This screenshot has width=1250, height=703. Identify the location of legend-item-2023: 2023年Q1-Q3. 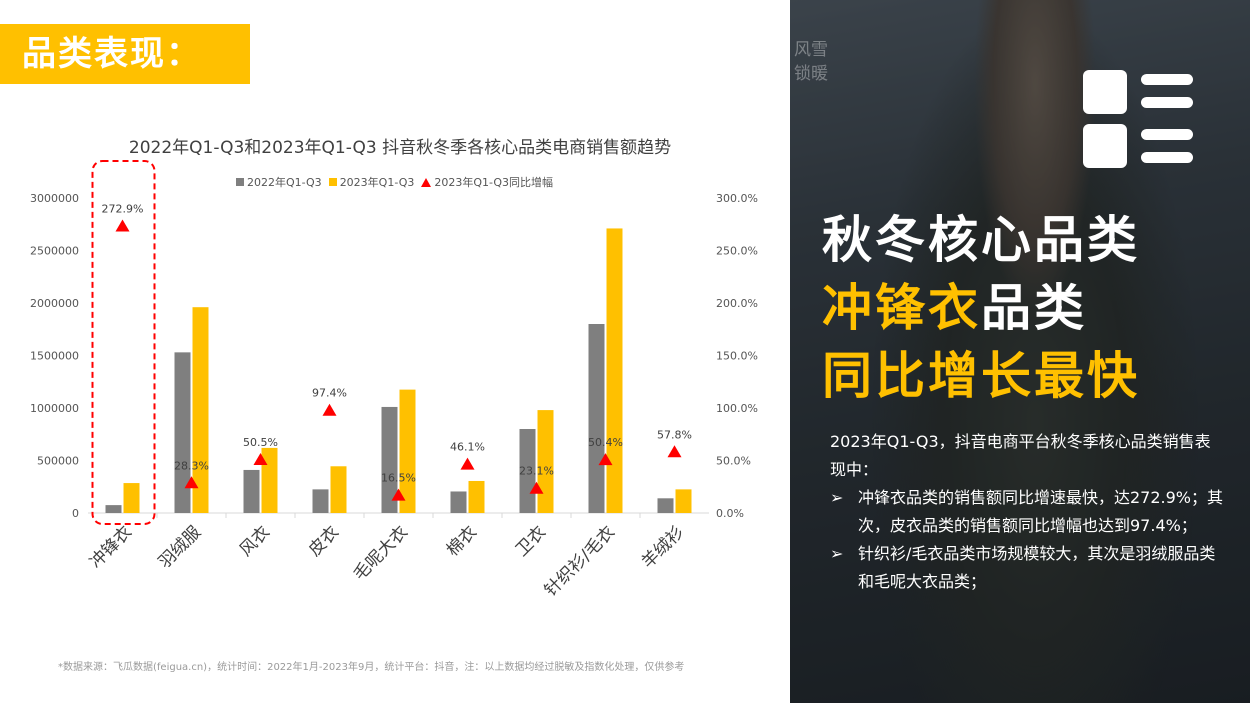
(371, 182).